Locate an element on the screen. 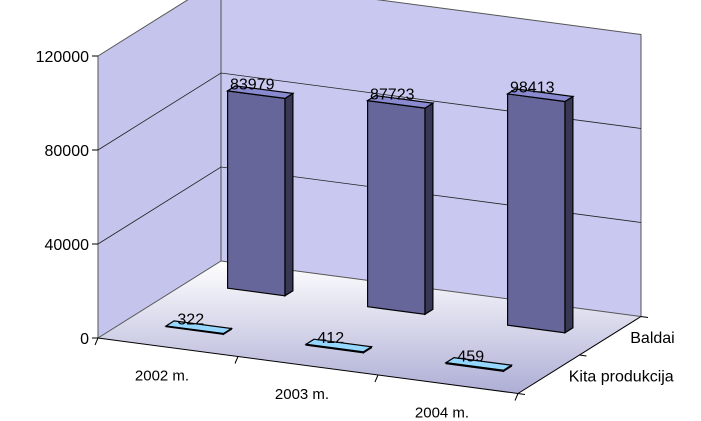  x-category-label: 2003 m. is located at coordinates (302, 394).